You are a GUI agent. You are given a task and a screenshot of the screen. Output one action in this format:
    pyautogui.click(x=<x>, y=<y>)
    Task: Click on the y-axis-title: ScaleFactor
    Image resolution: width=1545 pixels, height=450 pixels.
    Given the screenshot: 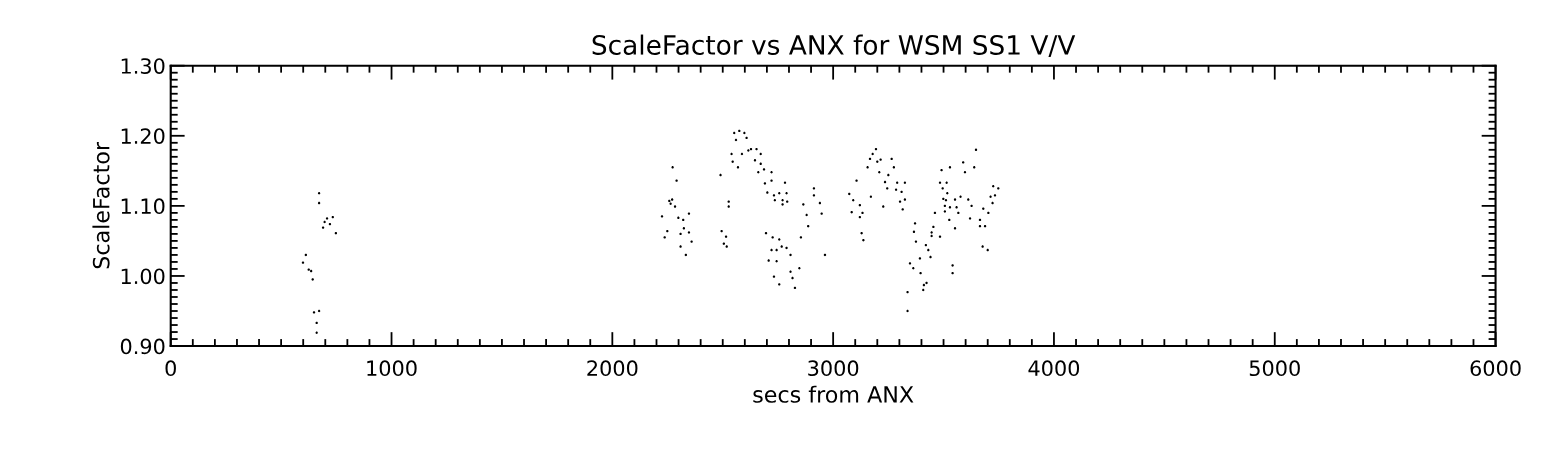 What is the action you would take?
    pyautogui.click(x=101, y=205)
    